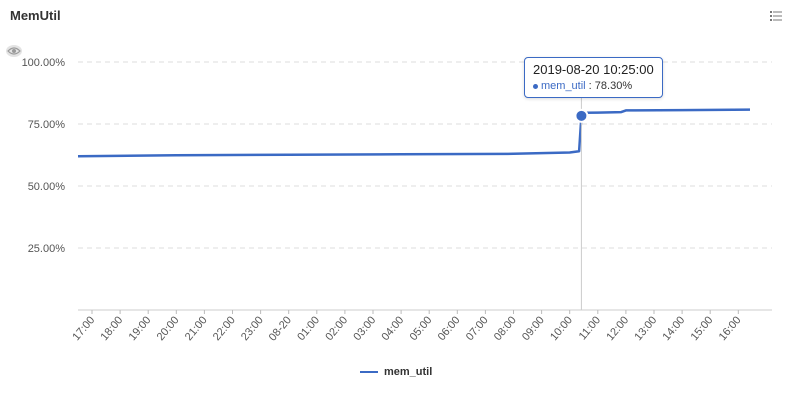 The image size is (800, 401). I want to click on x-tick-label: 18:00, so click(112, 328).